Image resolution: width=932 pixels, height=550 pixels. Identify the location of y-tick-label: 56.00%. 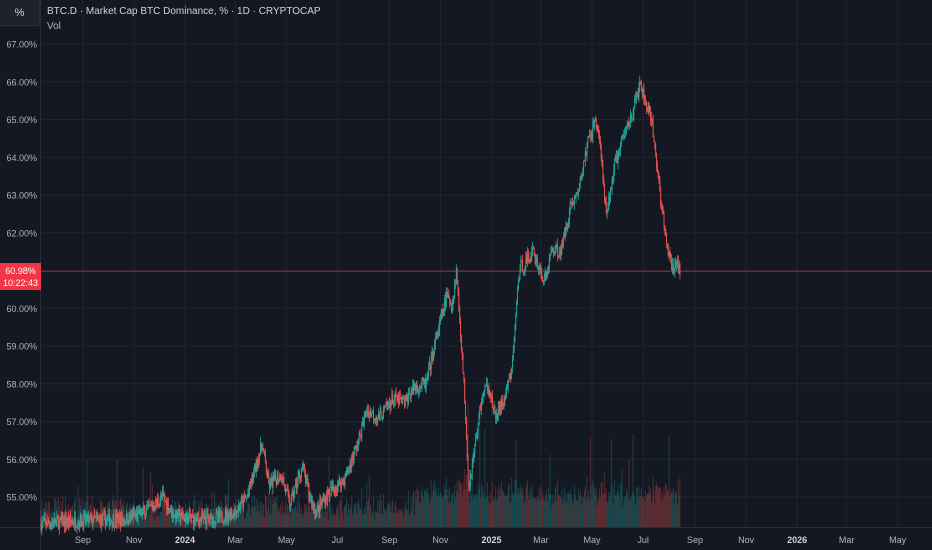
(21, 460).